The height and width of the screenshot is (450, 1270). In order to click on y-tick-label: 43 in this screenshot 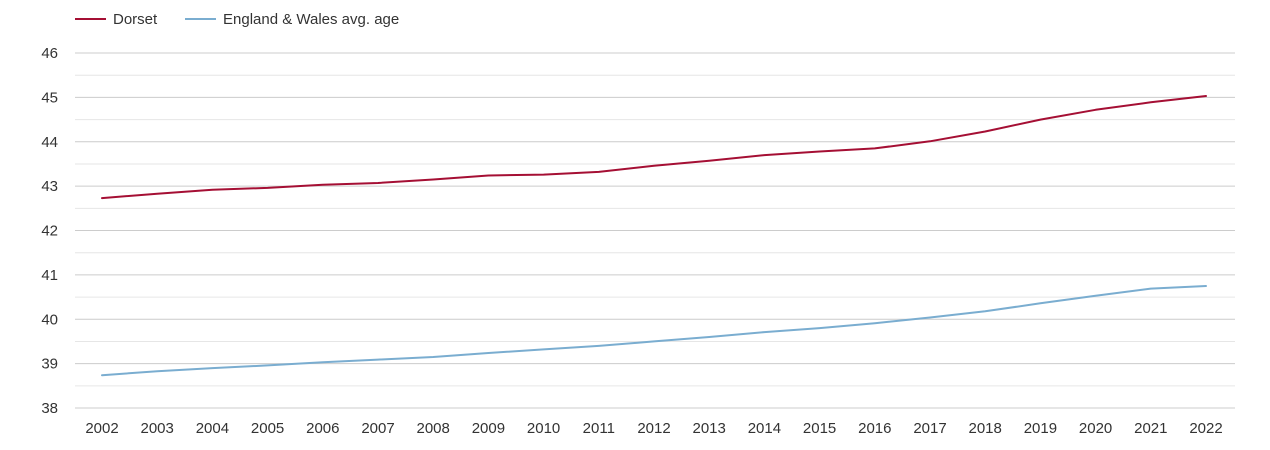, I will do `click(49, 186)`.